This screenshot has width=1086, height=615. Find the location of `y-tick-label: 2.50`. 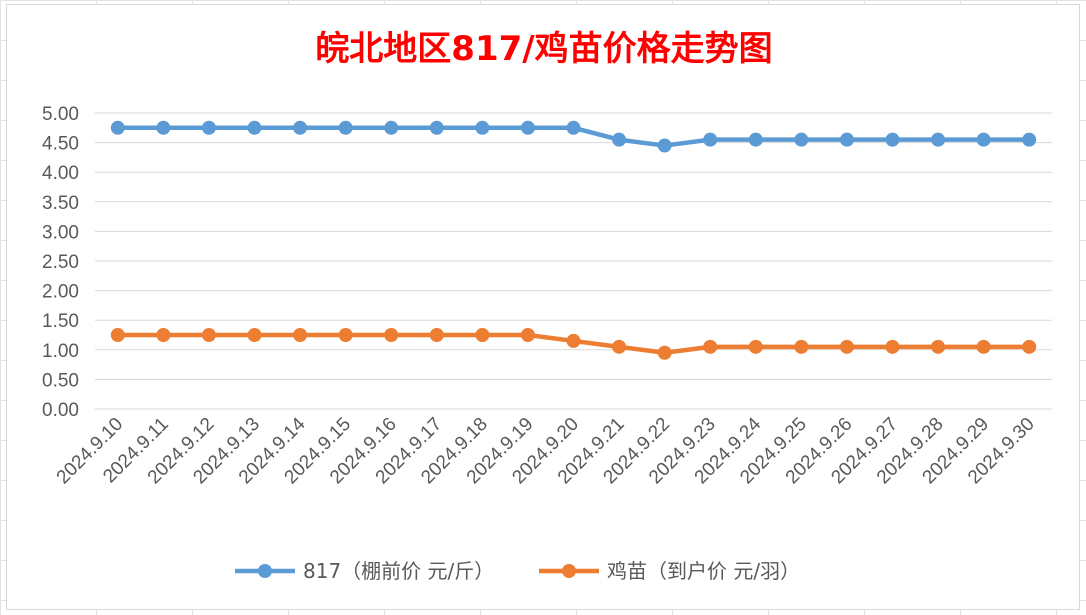

y-tick-label: 2.50 is located at coordinates (60, 262).